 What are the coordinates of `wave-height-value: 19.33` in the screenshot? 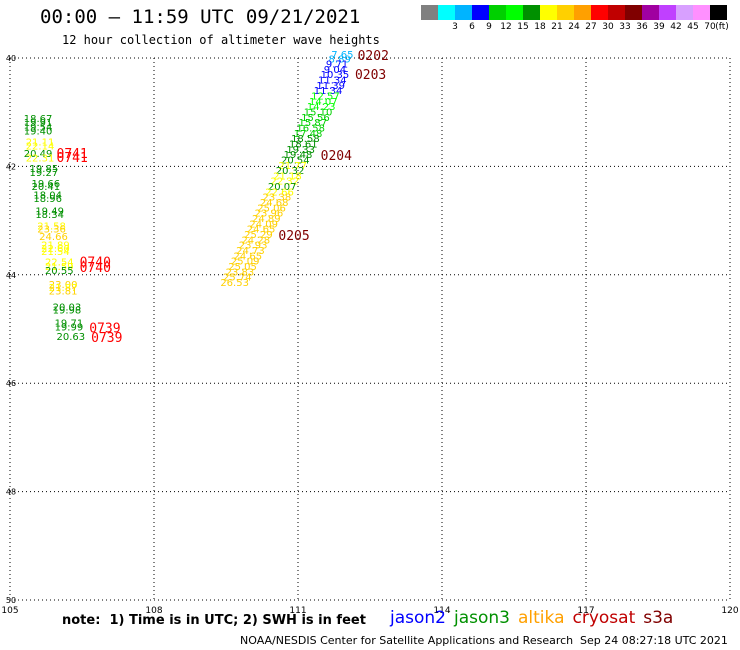 It's located at (300, 150).